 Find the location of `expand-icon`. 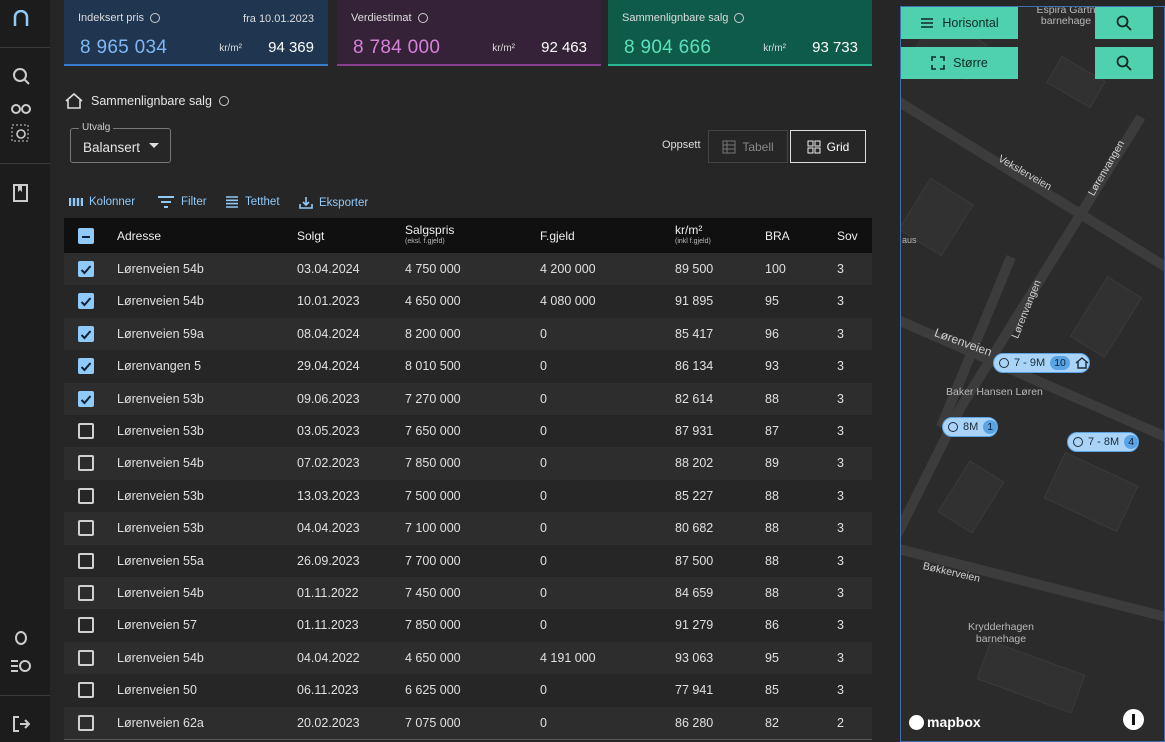

expand-icon is located at coordinates (938, 63).